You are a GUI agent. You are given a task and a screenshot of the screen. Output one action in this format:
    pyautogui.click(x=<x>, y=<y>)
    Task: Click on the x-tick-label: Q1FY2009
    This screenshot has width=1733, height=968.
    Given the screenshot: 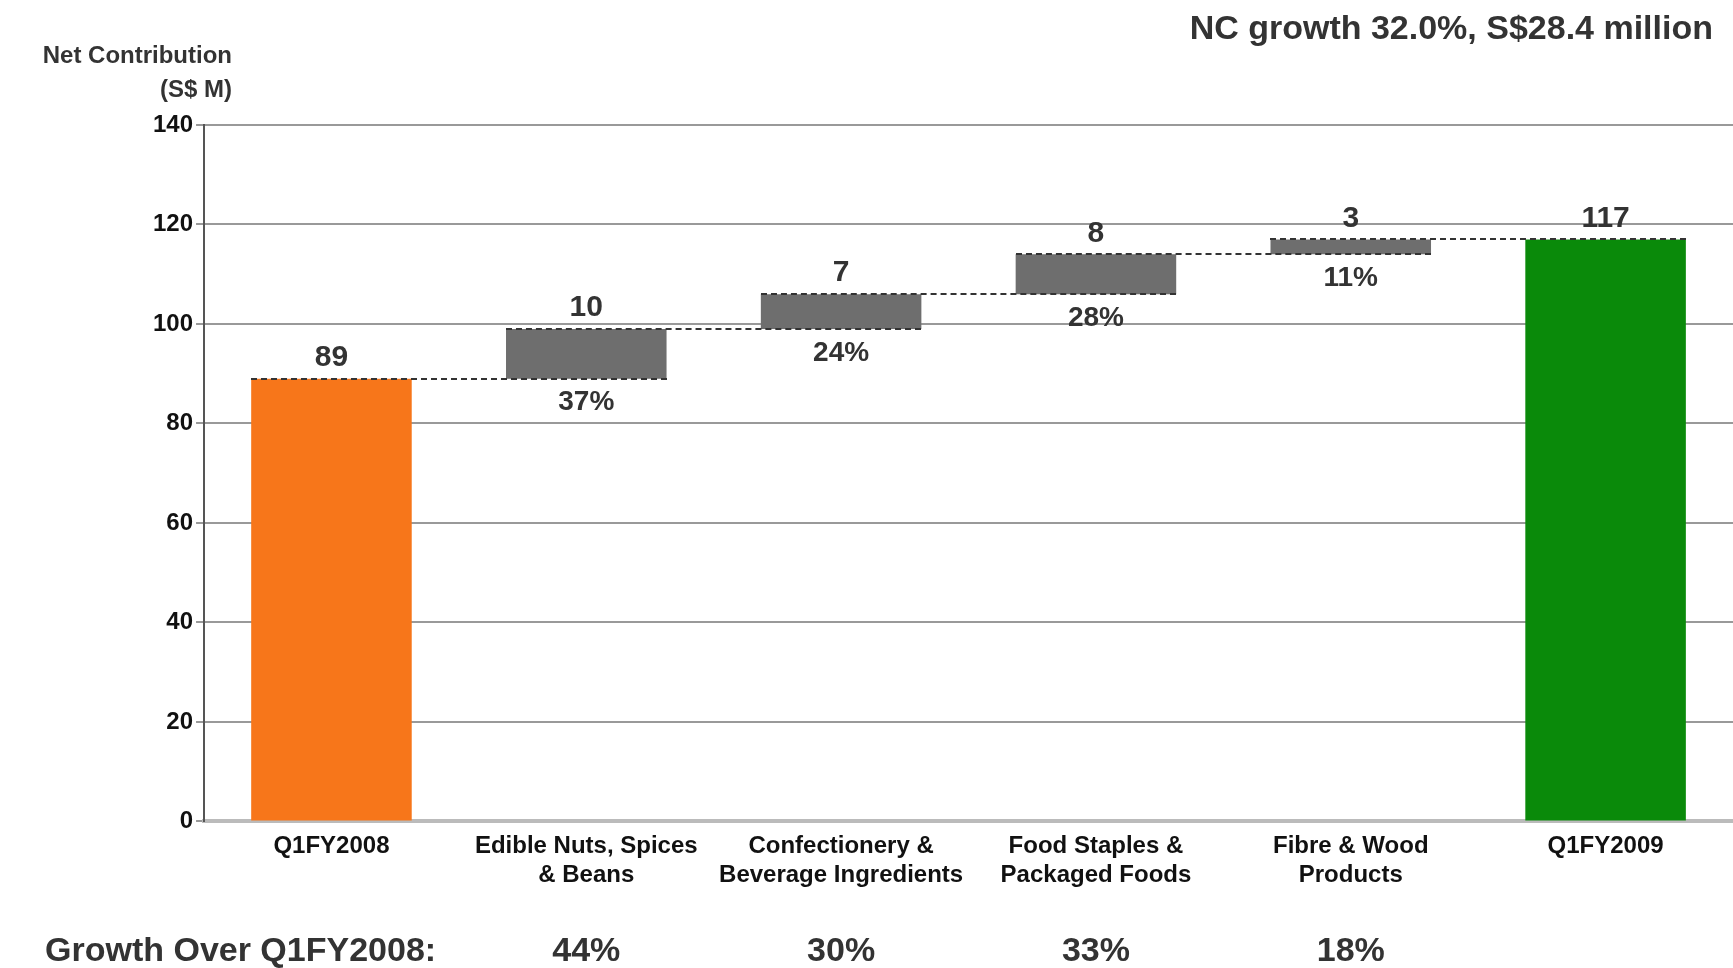 What is the action you would take?
    pyautogui.click(x=1605, y=845)
    